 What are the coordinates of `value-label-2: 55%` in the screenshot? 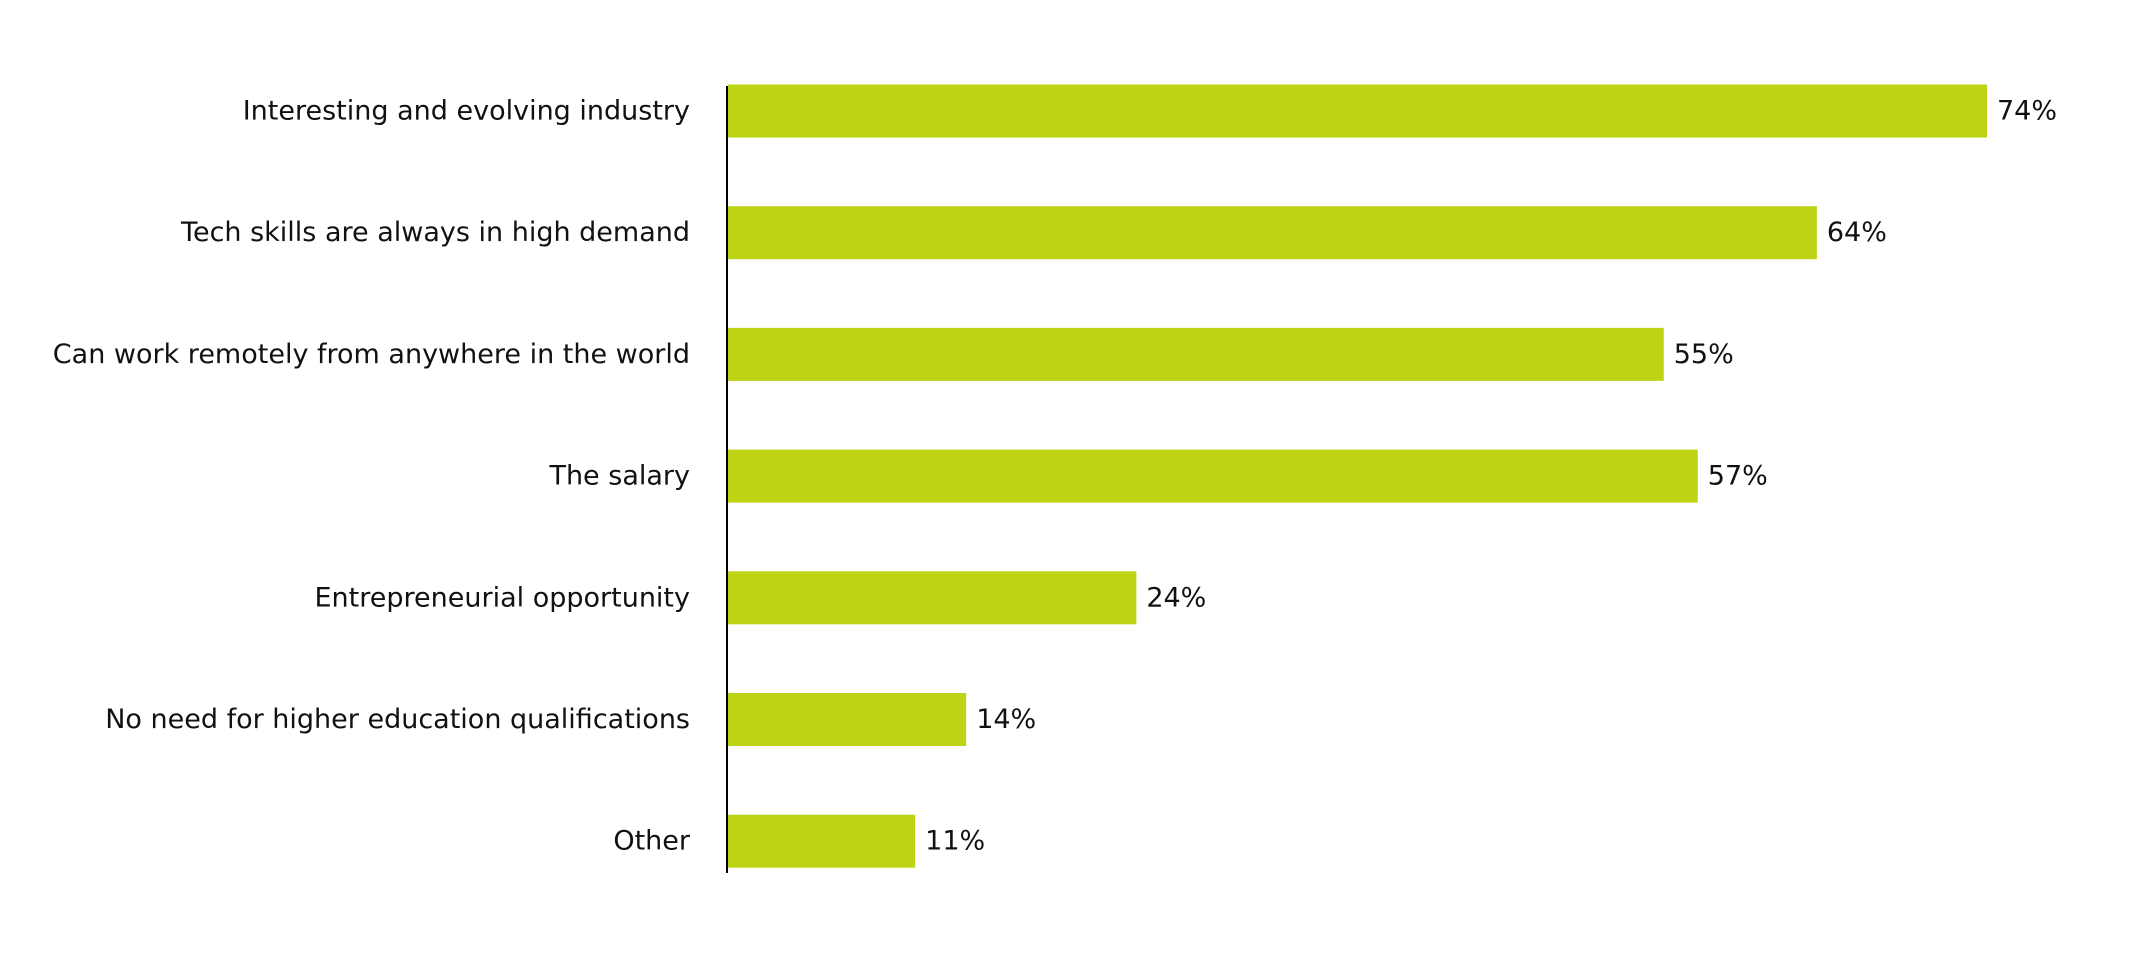 It's located at (1704, 354).